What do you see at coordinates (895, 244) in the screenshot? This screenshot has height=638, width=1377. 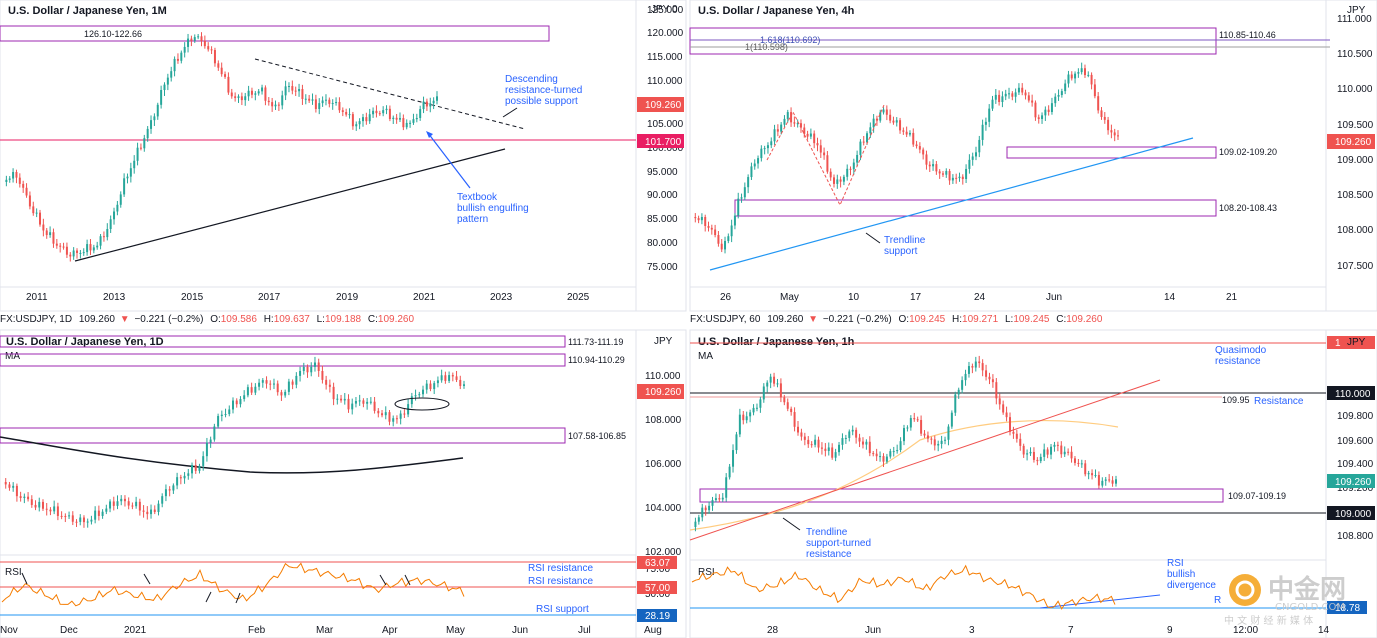 I see `tr-annotation-trendline: Trendline support` at bounding box center [895, 244].